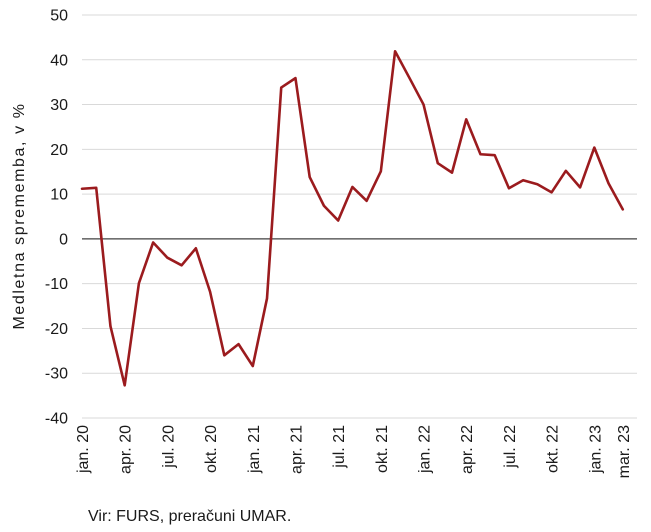 Image resolution: width=651 pixels, height=532 pixels. Describe the element at coordinates (56, 284) in the screenshot. I see `y-tick-label: -10` at that location.